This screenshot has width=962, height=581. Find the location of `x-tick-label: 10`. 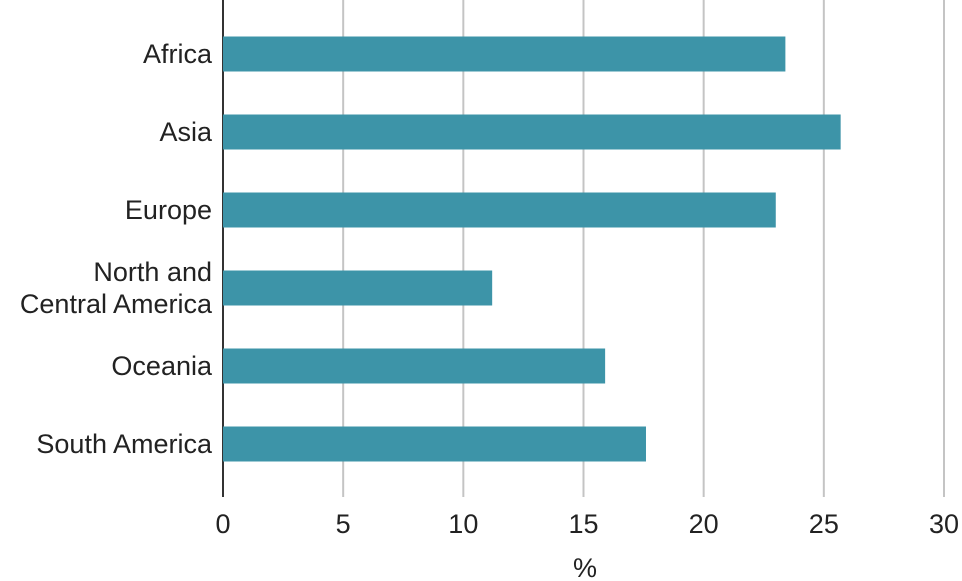

x-tick-label: 10 is located at coordinates (463, 524).